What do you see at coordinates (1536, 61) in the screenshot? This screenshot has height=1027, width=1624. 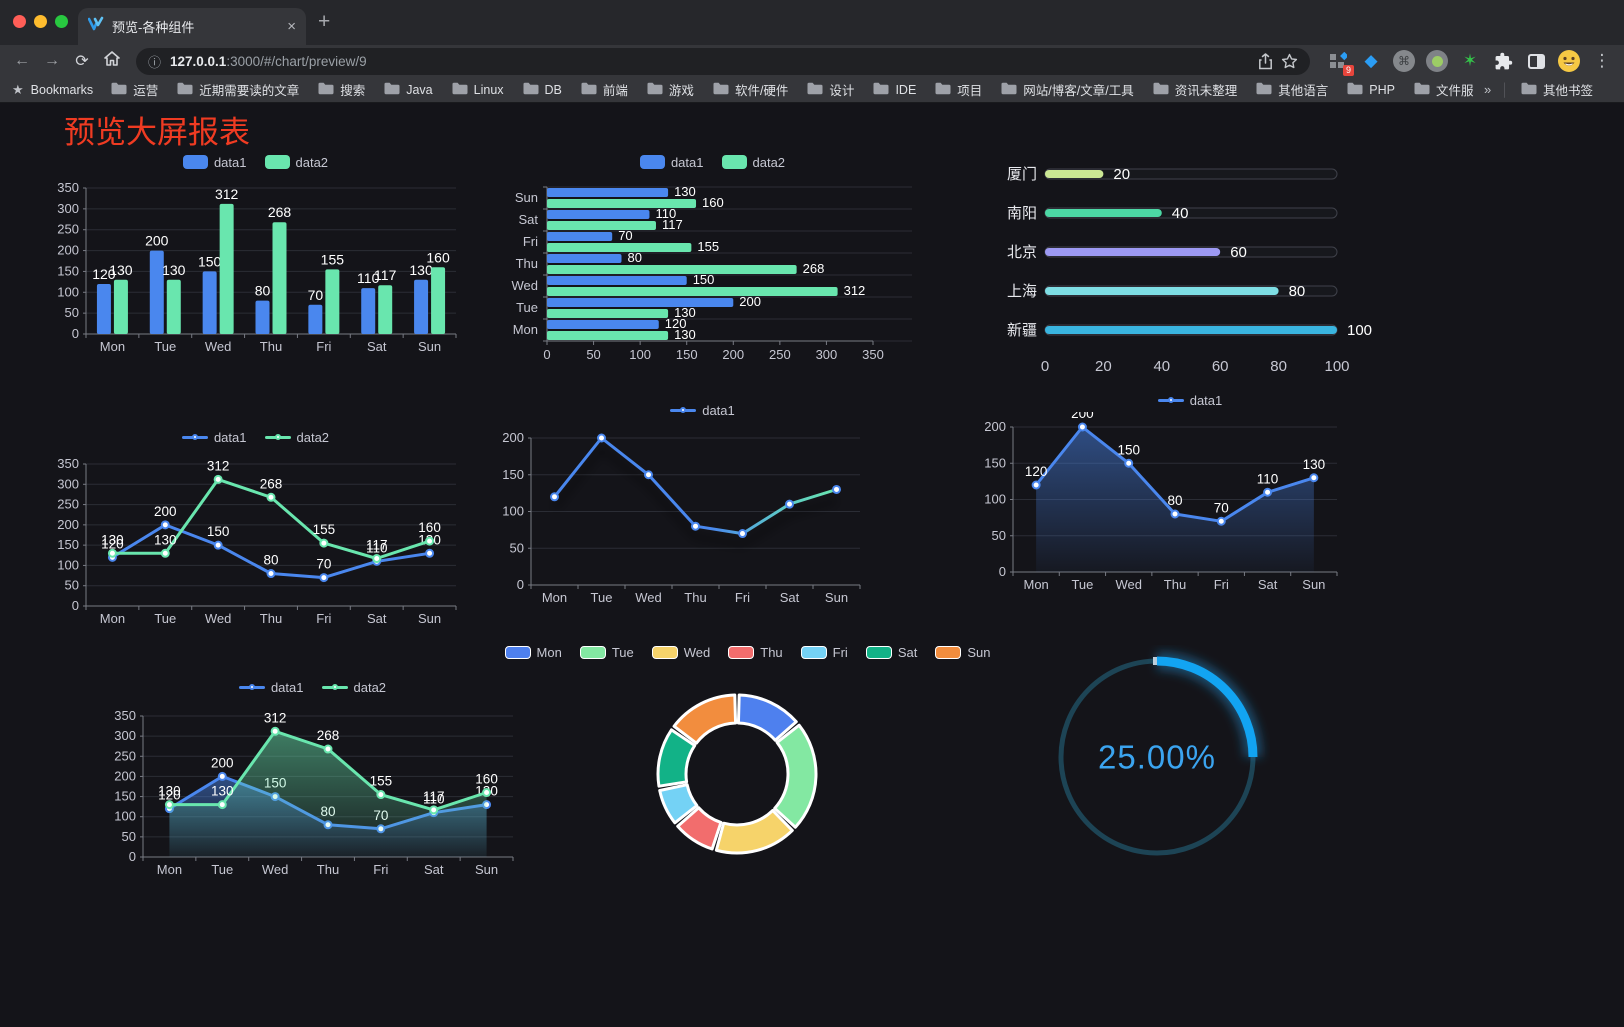 I see `side-panel-icon` at bounding box center [1536, 61].